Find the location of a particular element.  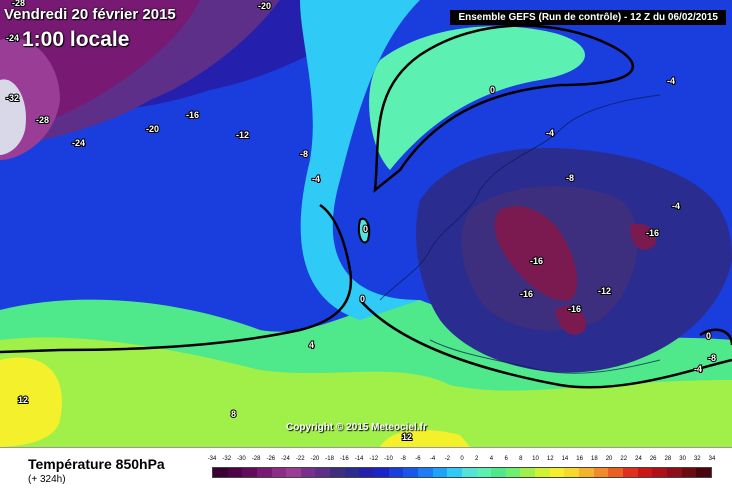

forecast-time: 1:00 locale is located at coordinates (76, 39).